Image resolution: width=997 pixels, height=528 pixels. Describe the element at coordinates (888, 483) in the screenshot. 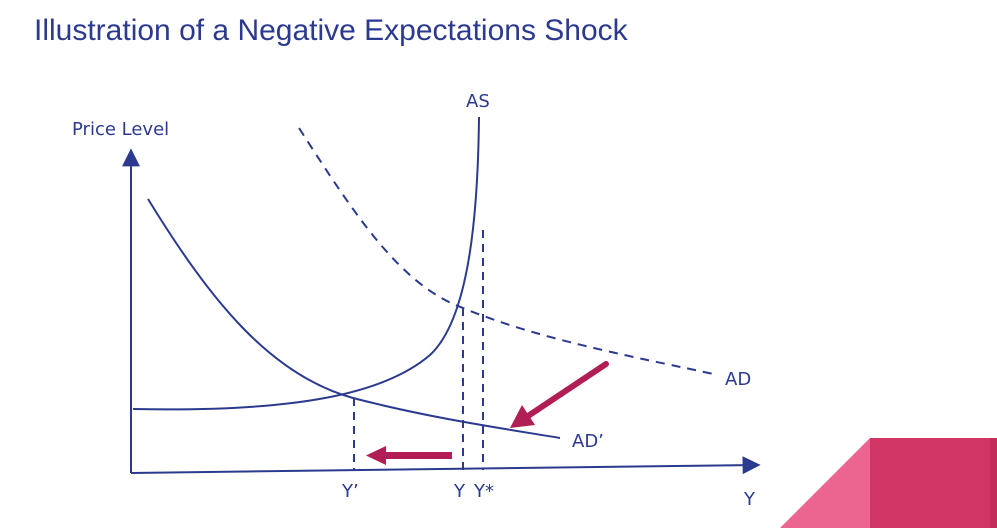

I see `corner-decoration` at that location.